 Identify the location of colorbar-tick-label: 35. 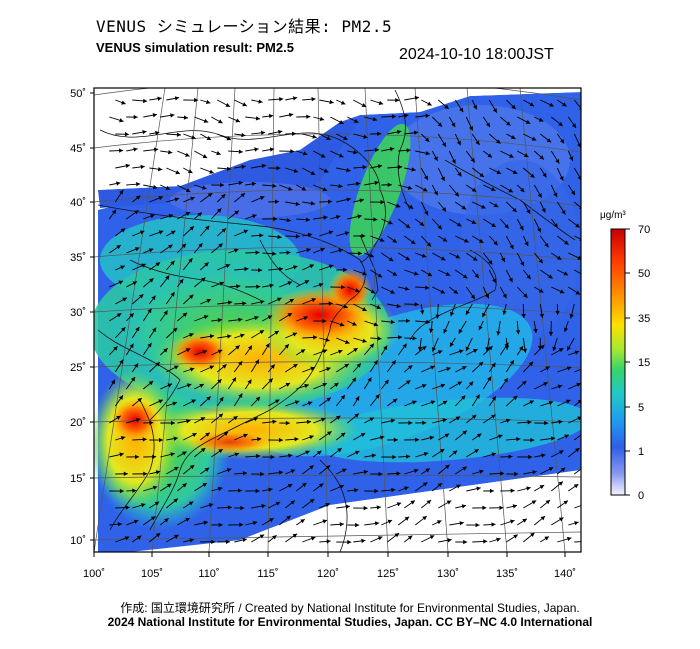
(644, 319).